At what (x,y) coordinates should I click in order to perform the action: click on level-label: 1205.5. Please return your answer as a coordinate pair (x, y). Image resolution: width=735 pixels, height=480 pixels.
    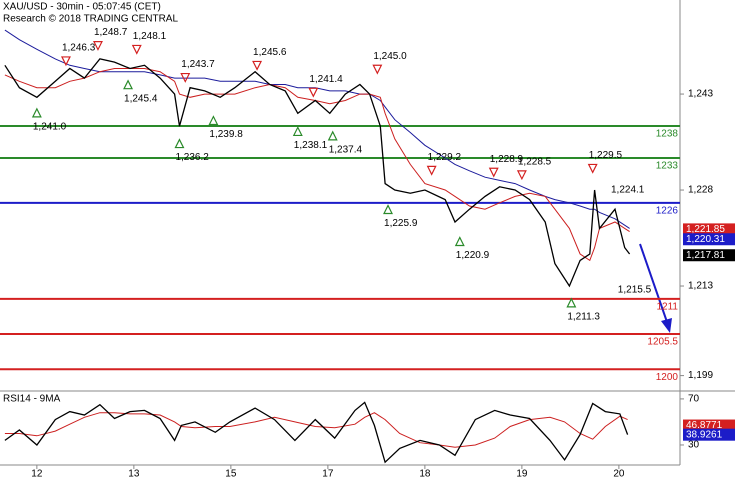
    Looking at the image, I should click on (662, 342).